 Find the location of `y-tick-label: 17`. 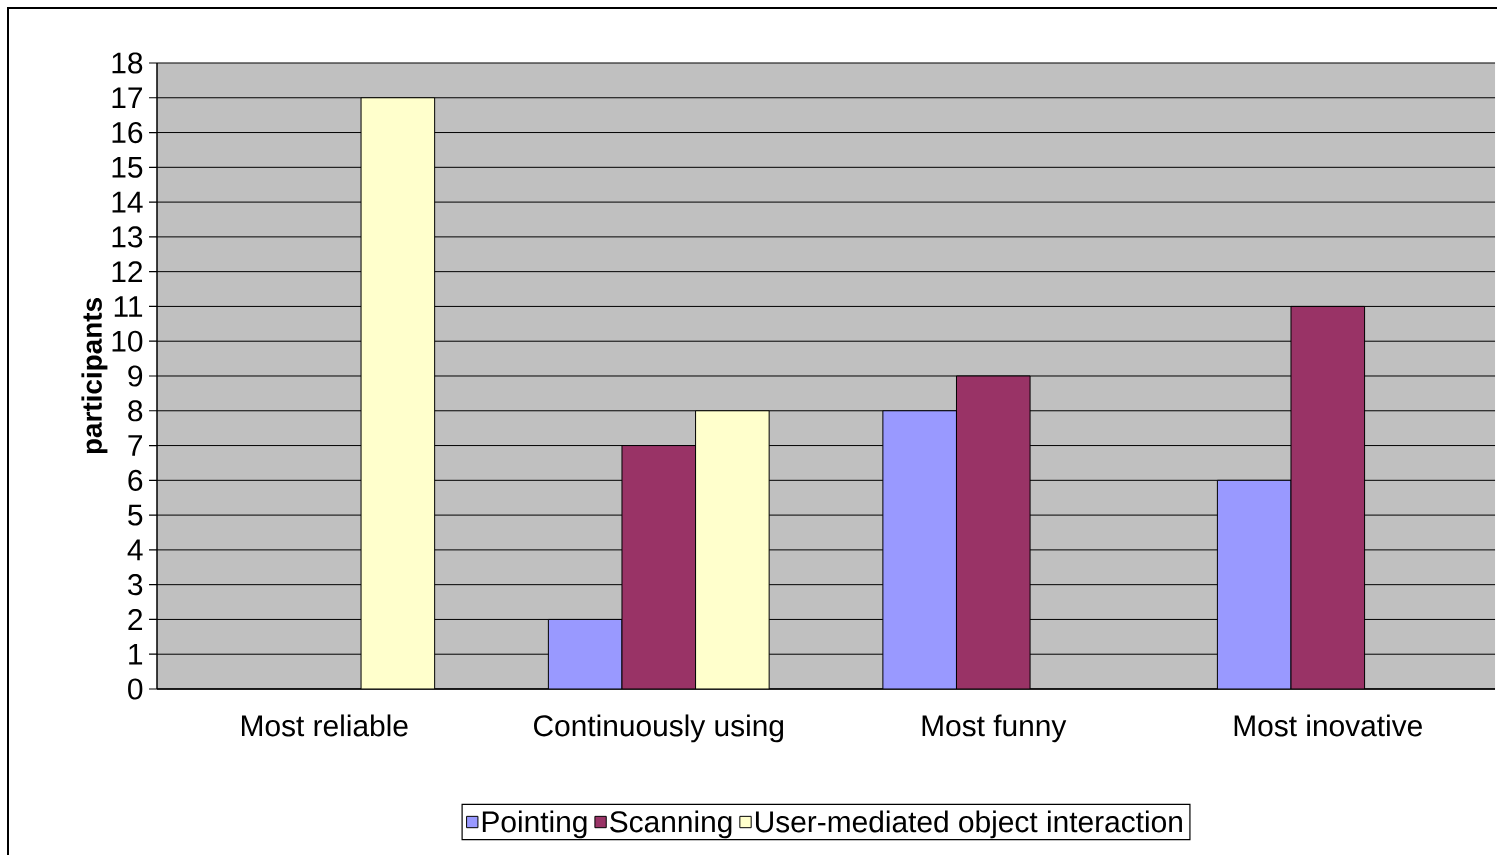

y-tick-label: 17 is located at coordinates (127, 98).